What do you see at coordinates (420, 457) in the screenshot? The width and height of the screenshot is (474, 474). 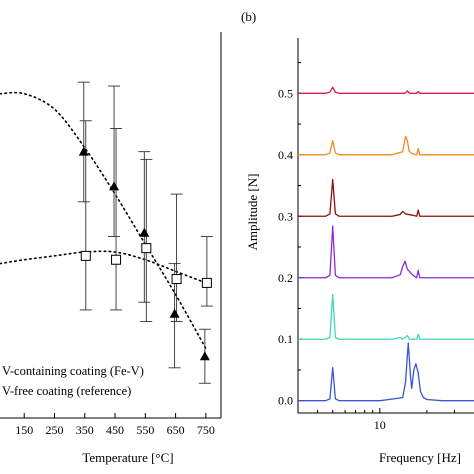 I see `frequency-axis-title: Frequency [Hz]` at bounding box center [420, 457].